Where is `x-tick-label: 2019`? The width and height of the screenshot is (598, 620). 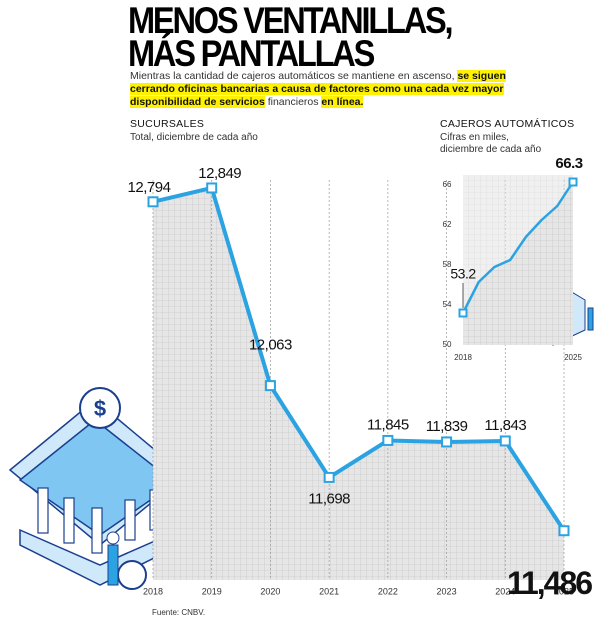
x-tick-label: 2019 is located at coordinates (212, 591).